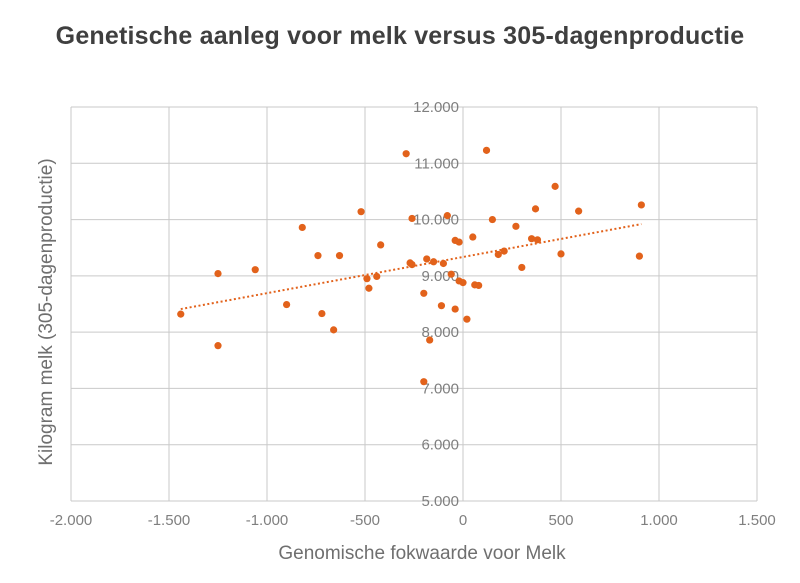 This screenshot has height=583, width=800. I want to click on x-tick-label: -1.000, so click(267, 520).